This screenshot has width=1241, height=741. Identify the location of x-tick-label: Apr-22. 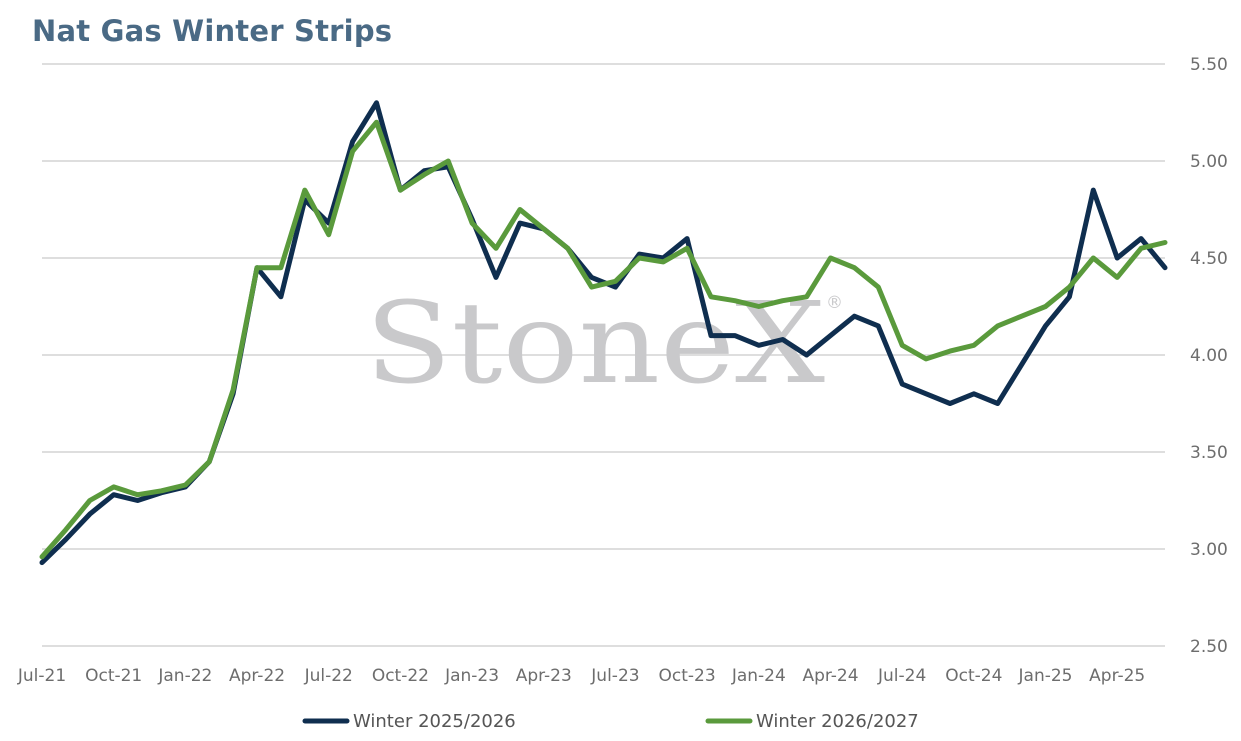
(257, 676).